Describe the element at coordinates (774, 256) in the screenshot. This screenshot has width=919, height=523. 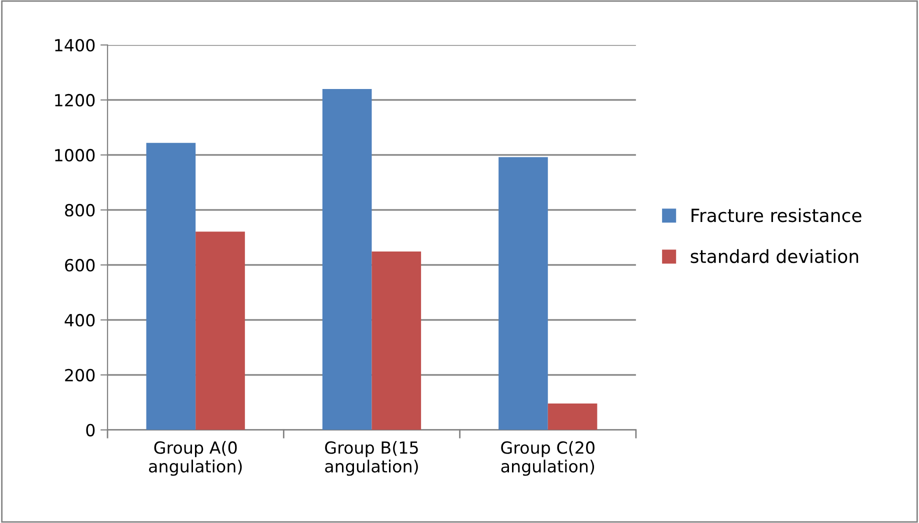
I see `legend-label: standard deviation` at that location.